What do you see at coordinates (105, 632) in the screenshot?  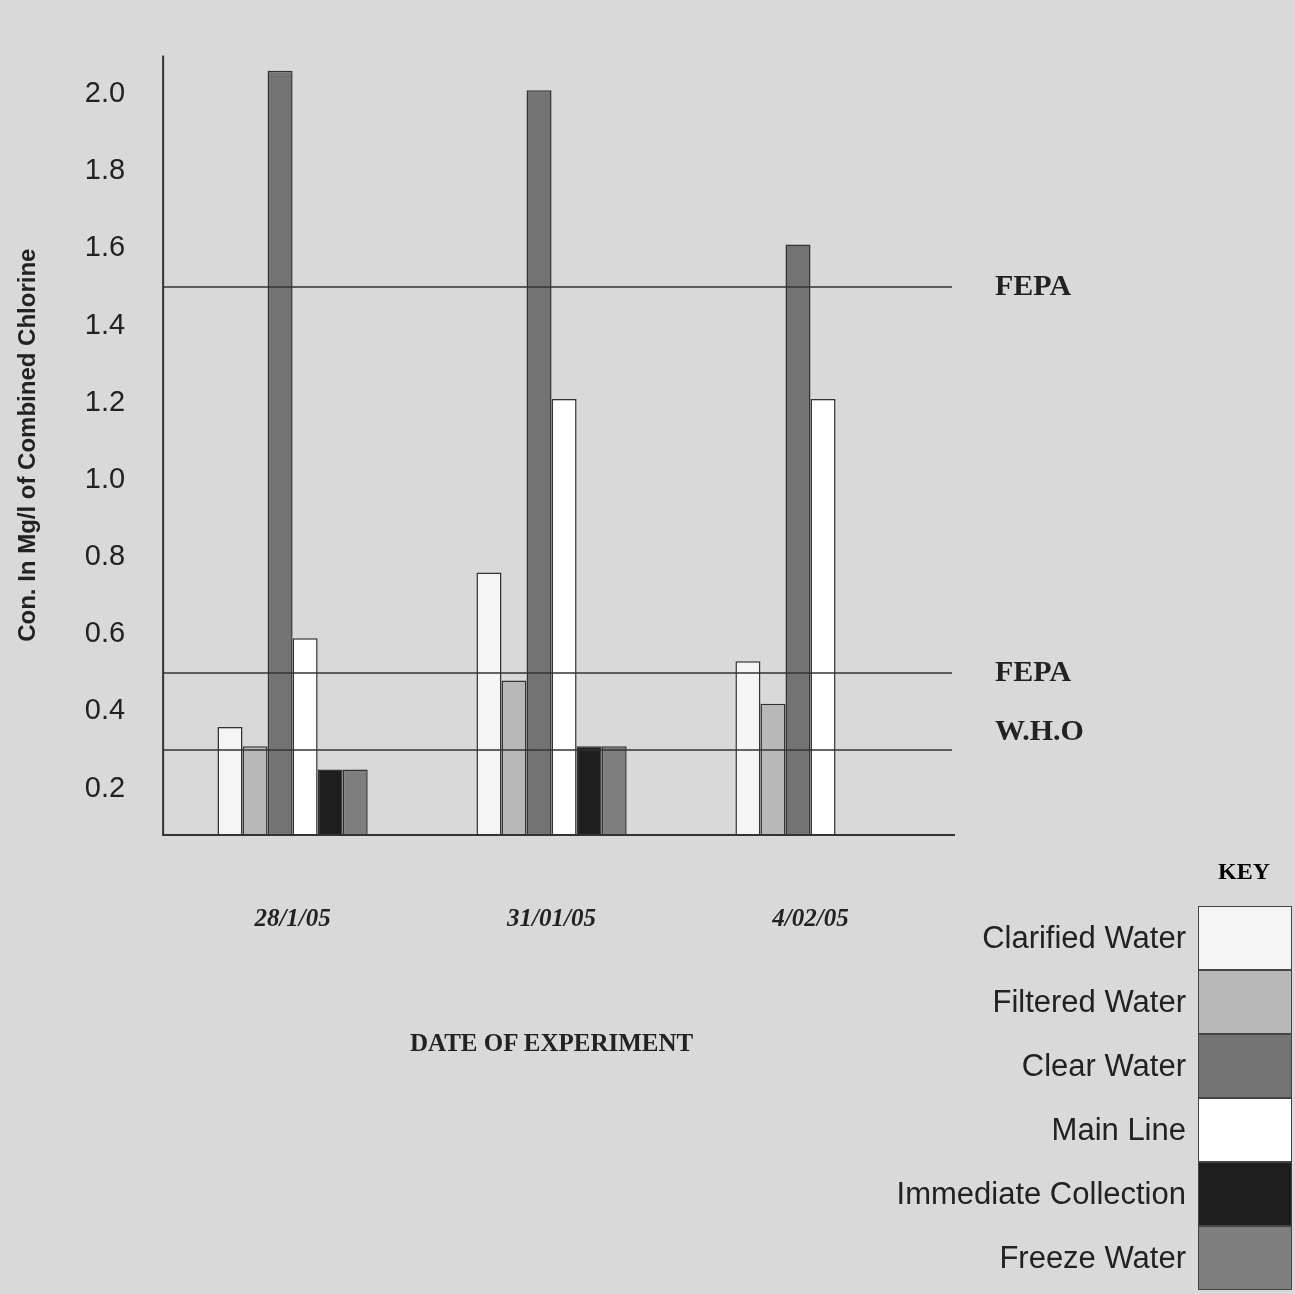 I see `y-tick-label: 0.6` at bounding box center [105, 632].